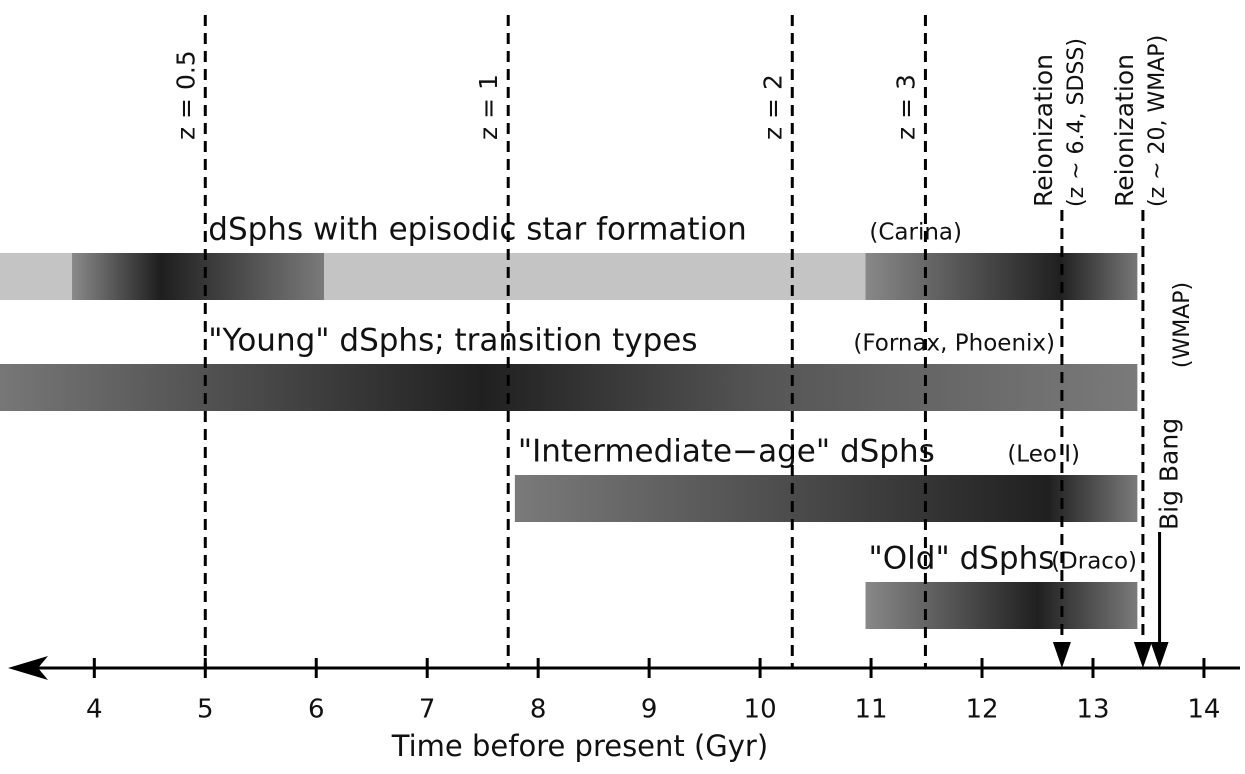 The width and height of the screenshot is (1245, 774). I want to click on x-tick-label: 4, so click(94, 710).